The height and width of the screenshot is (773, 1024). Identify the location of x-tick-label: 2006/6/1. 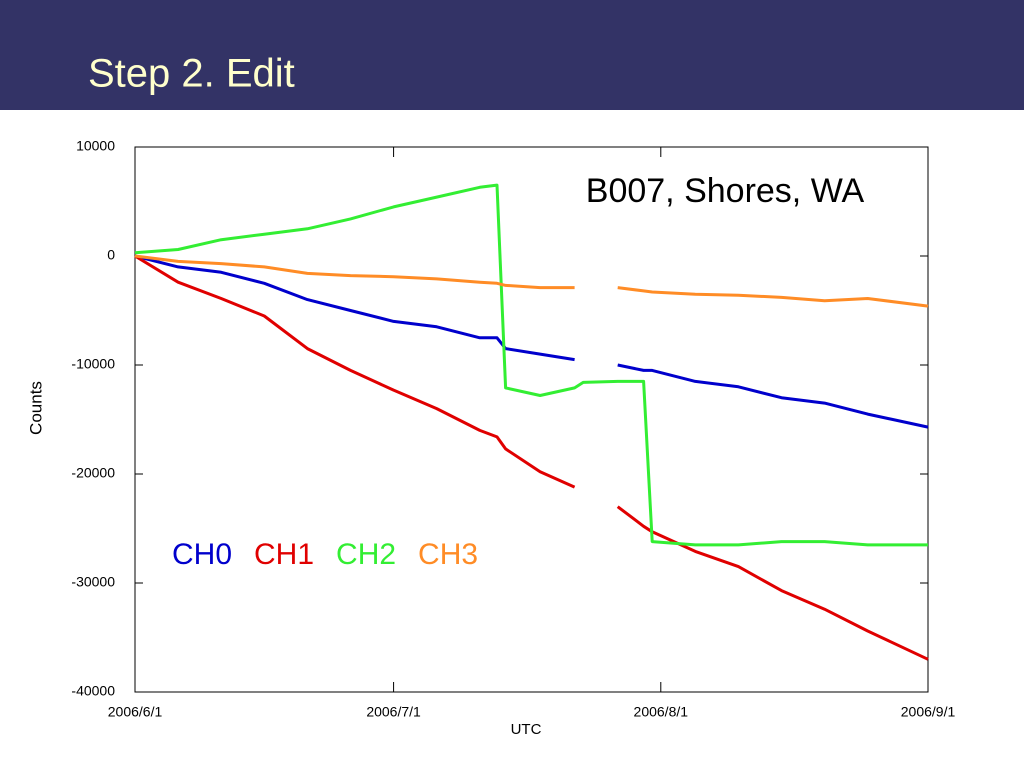
(135, 712).